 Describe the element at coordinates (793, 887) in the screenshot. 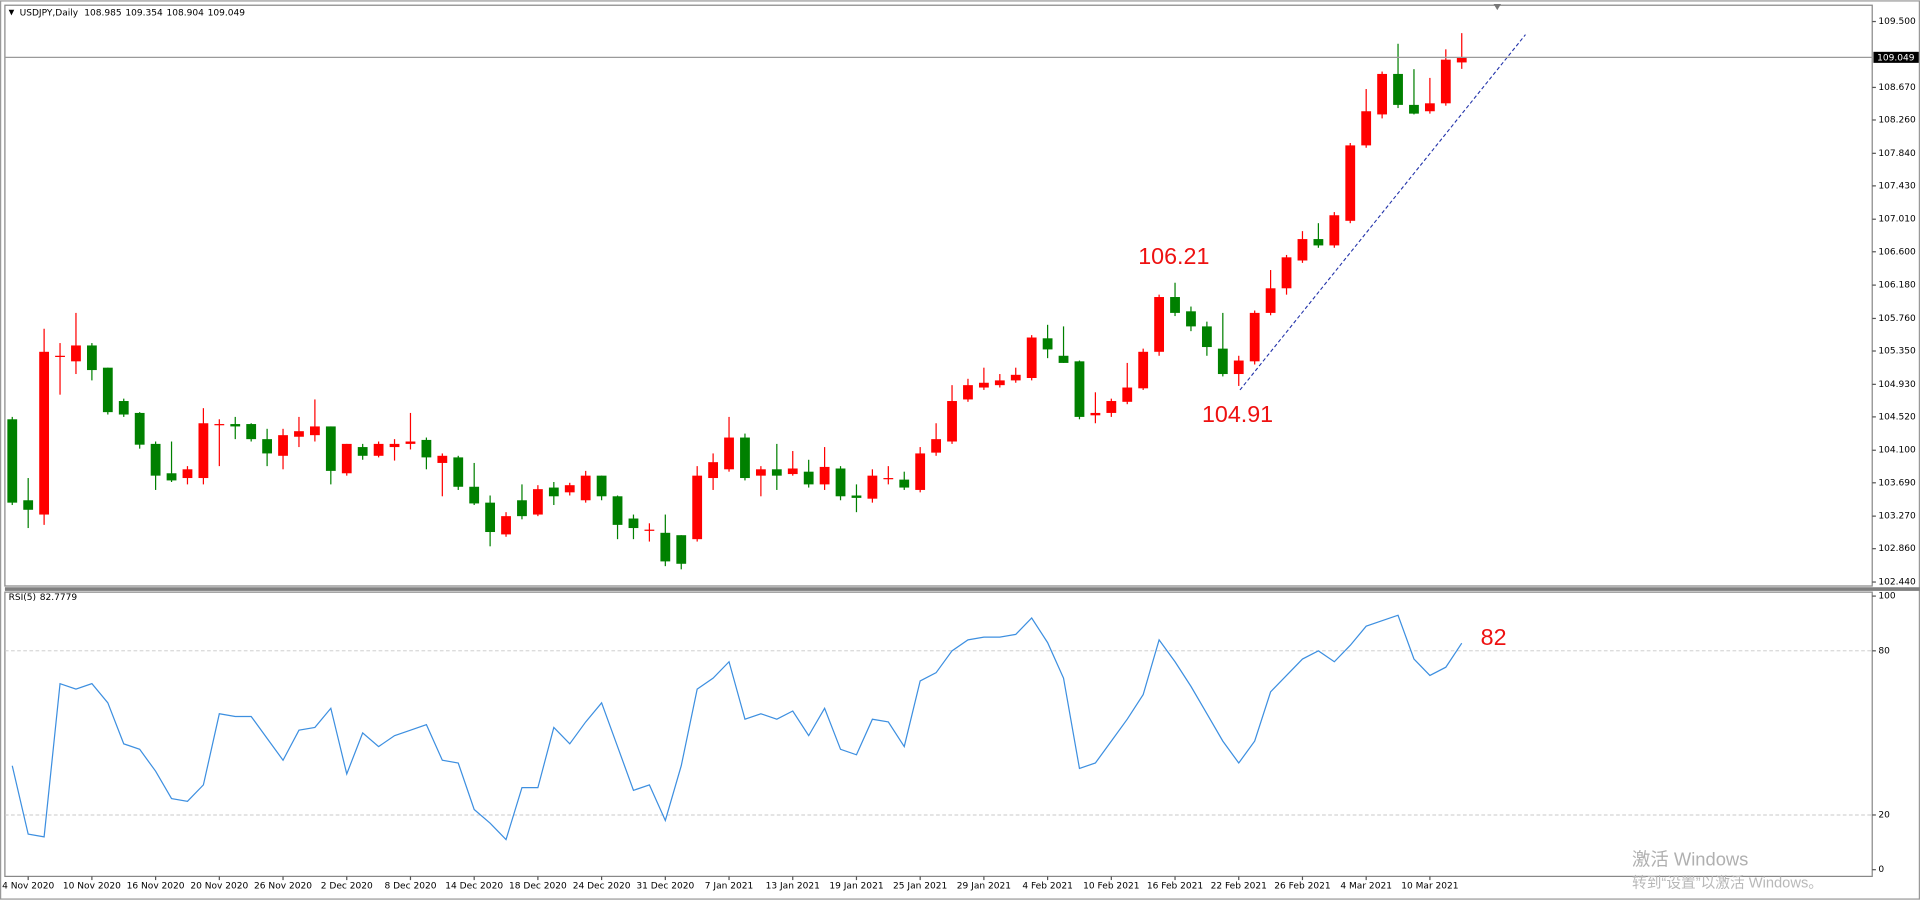

I see `x-tick-label: 13 Jan 2021` at that location.